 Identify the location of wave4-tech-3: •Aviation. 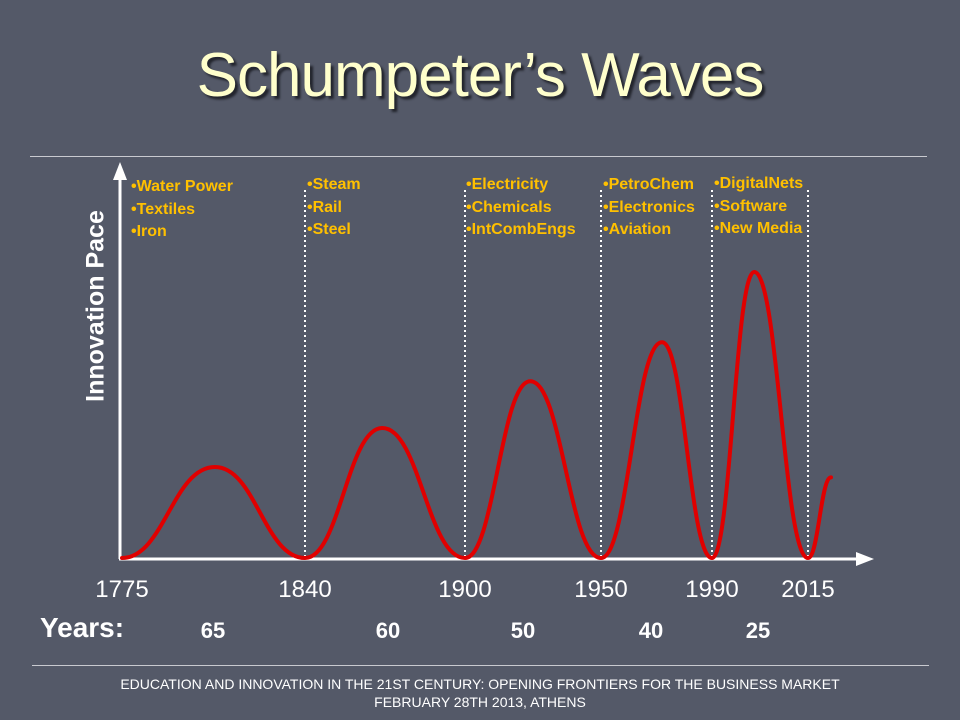
(637, 229).